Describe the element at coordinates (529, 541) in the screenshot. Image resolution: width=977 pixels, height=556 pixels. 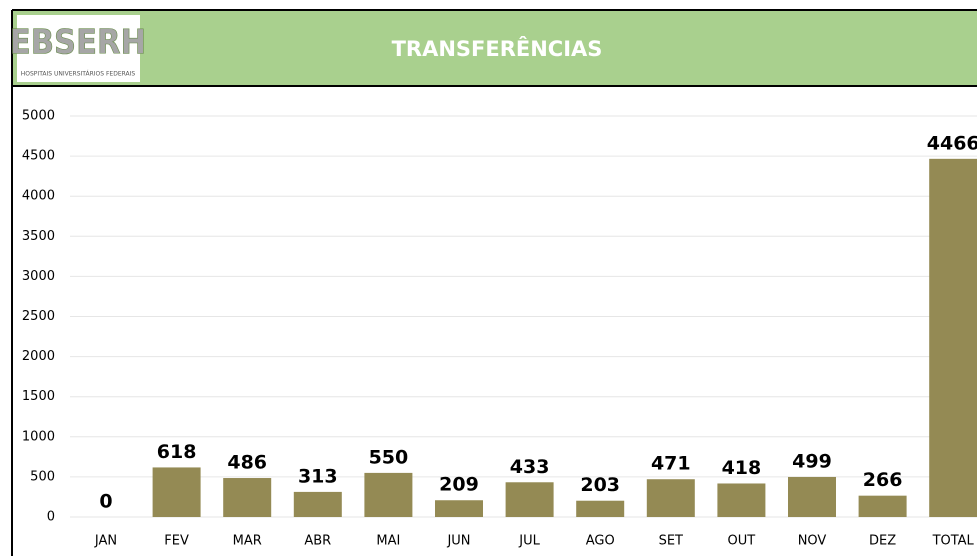
I see `x-tick-label: JUL` at that location.